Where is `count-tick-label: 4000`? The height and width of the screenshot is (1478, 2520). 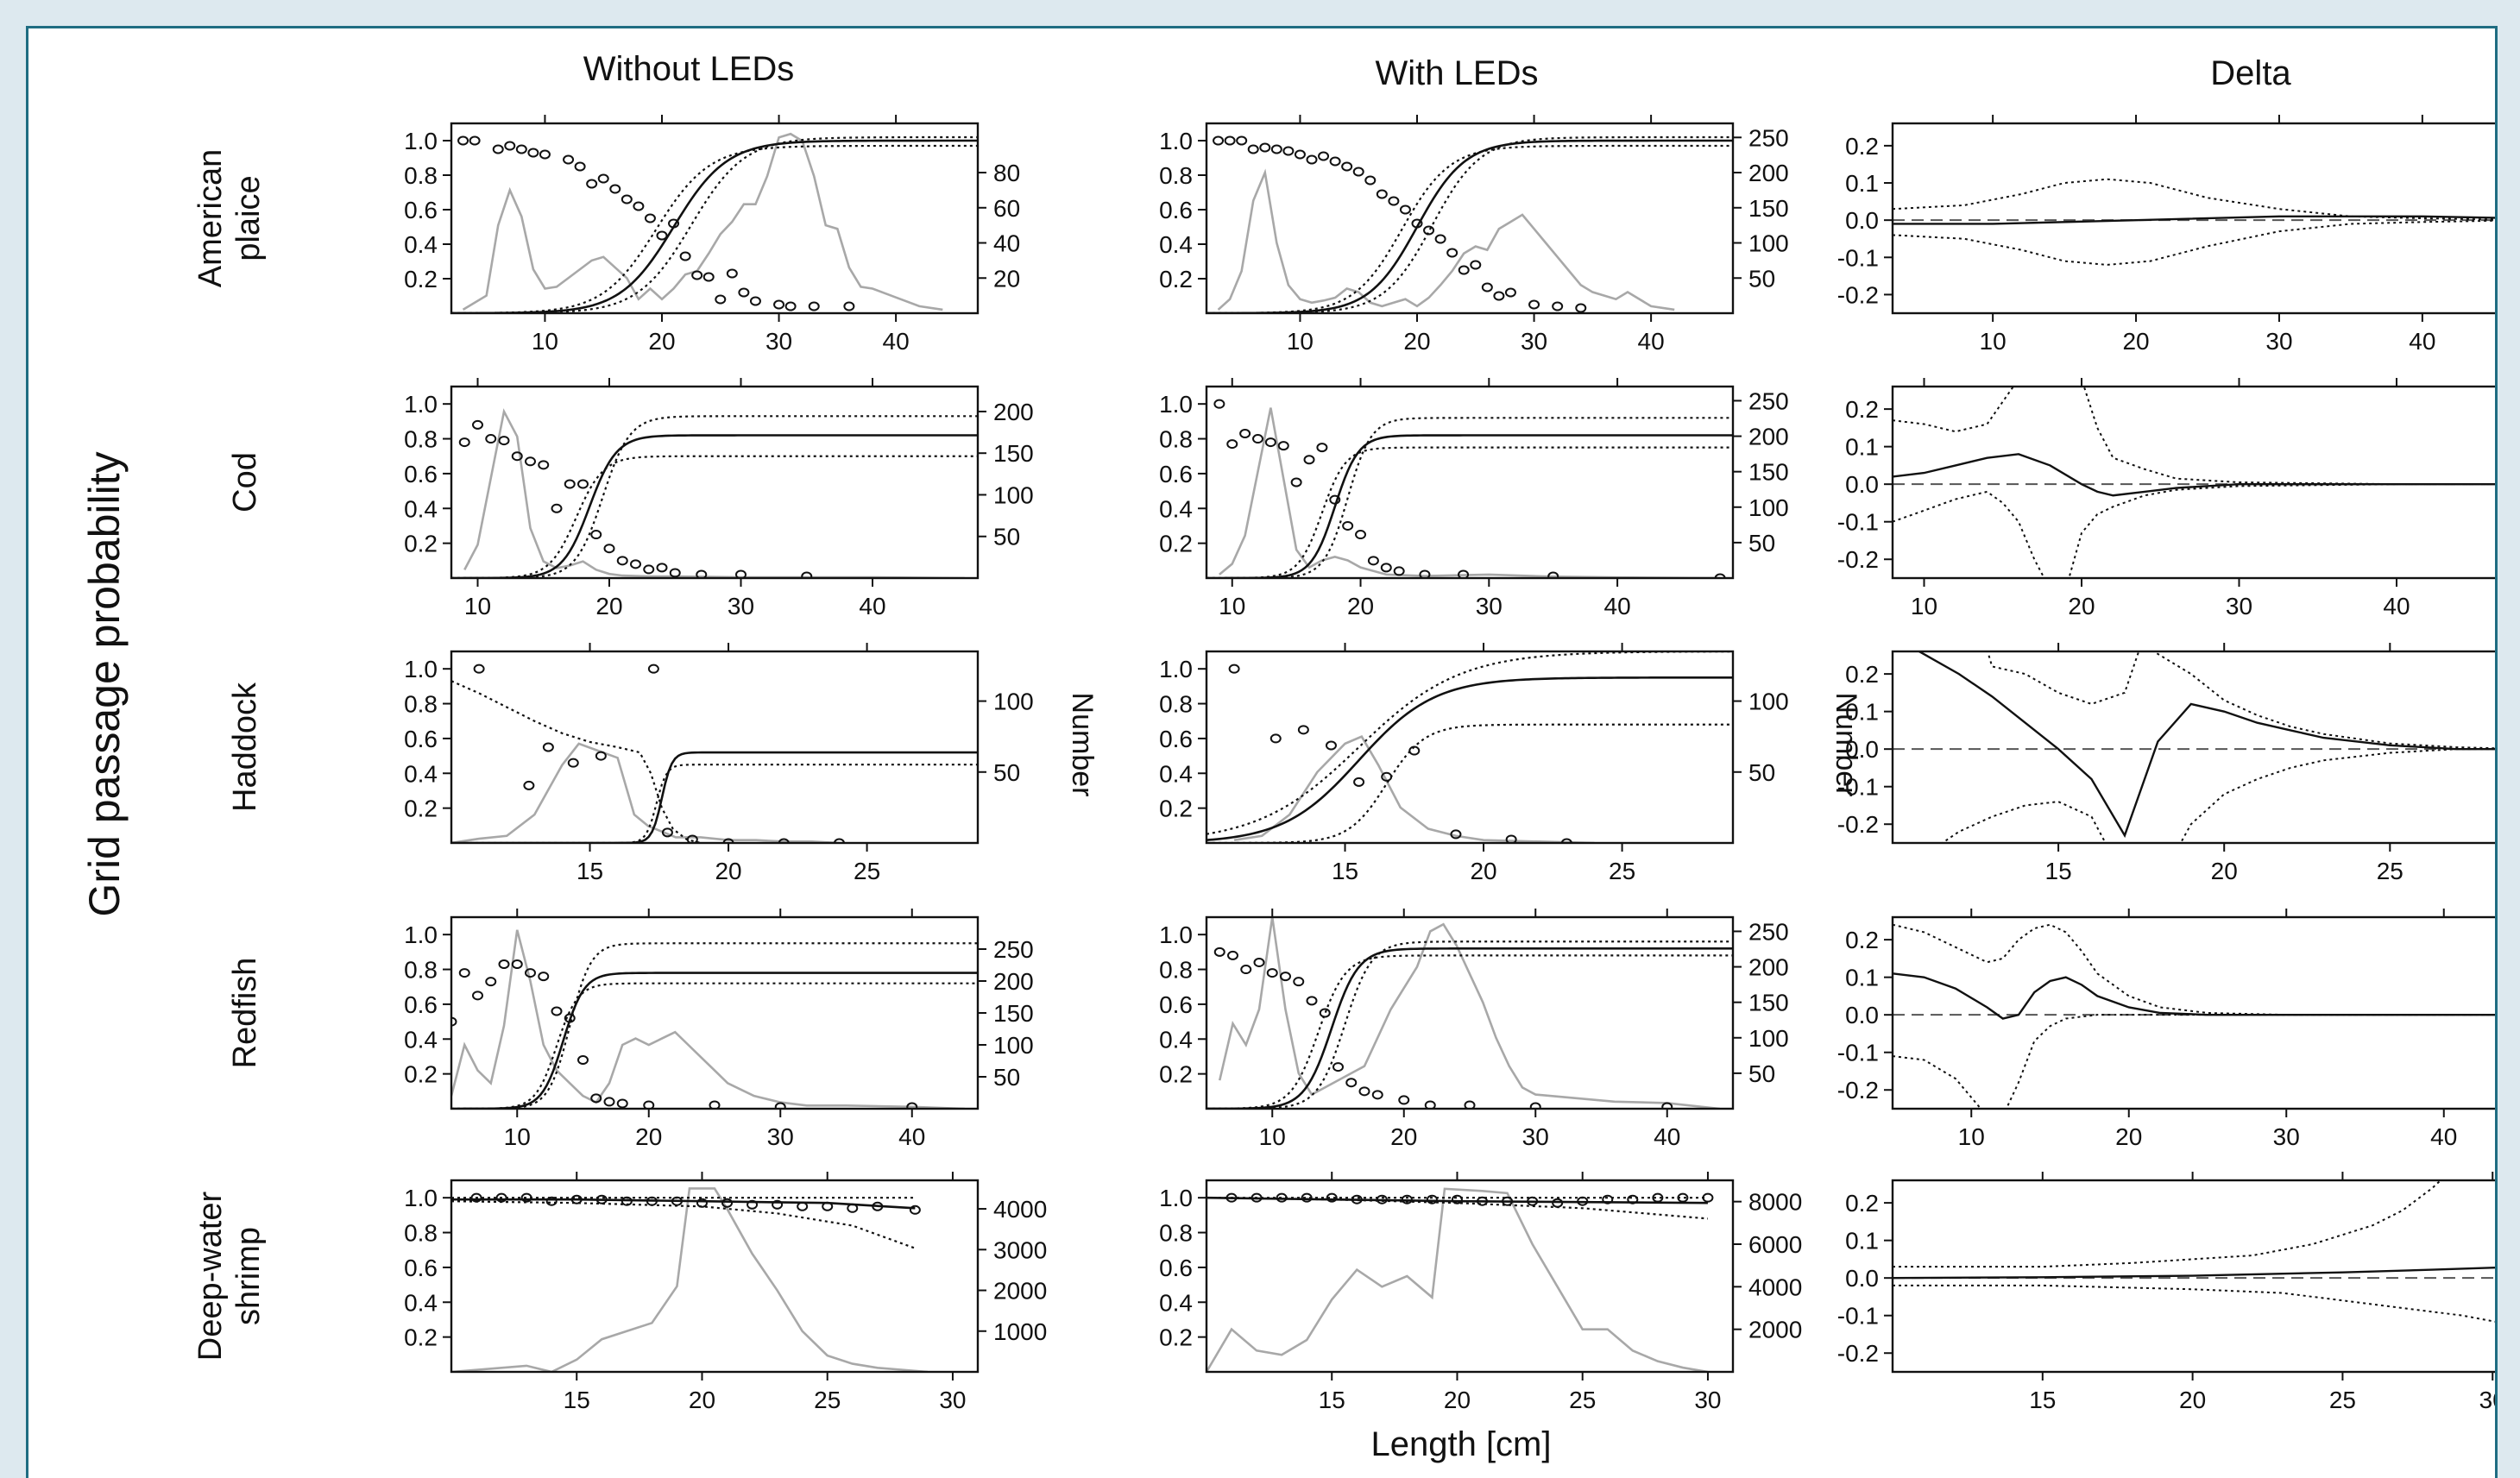 count-tick-label: 4000 is located at coordinates (1020, 1209).